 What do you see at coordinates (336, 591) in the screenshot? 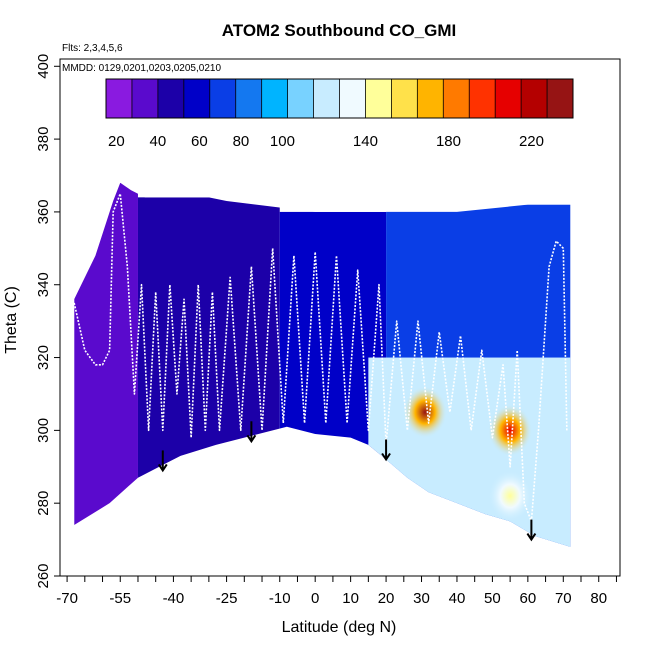
I see `x-axis: -70 -55 -40 -25 -10 0 10 20 30 40 50 60 70 80` at bounding box center [336, 591].